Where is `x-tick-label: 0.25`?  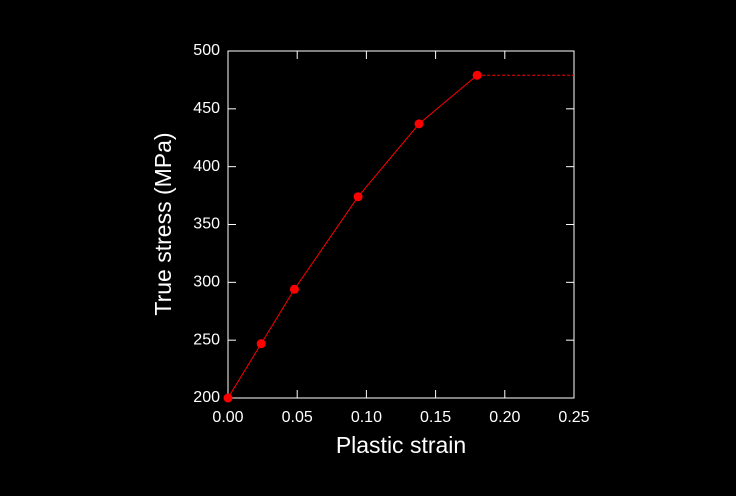 x-tick-label: 0.25 is located at coordinates (573, 417).